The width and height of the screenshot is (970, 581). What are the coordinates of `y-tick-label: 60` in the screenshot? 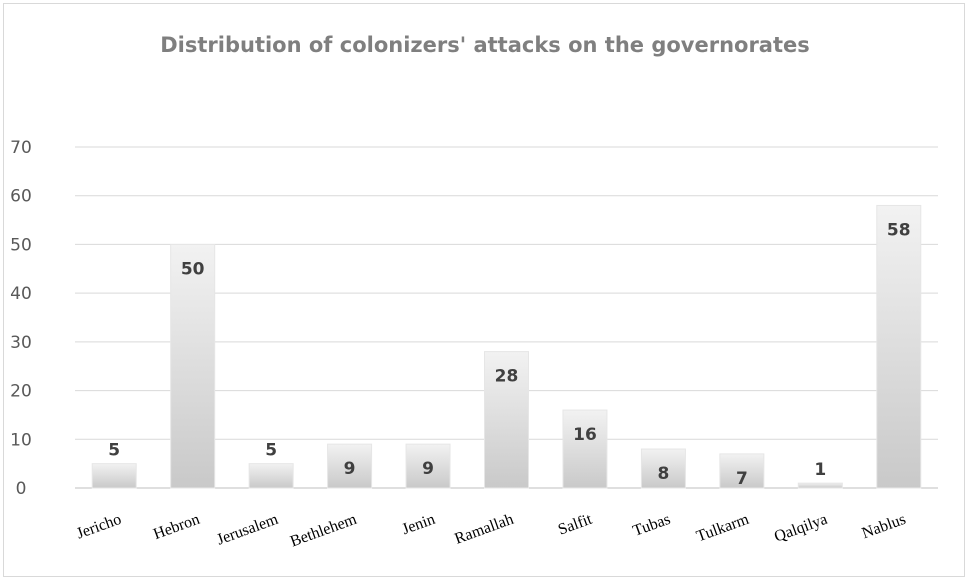 It's located at (21, 197).